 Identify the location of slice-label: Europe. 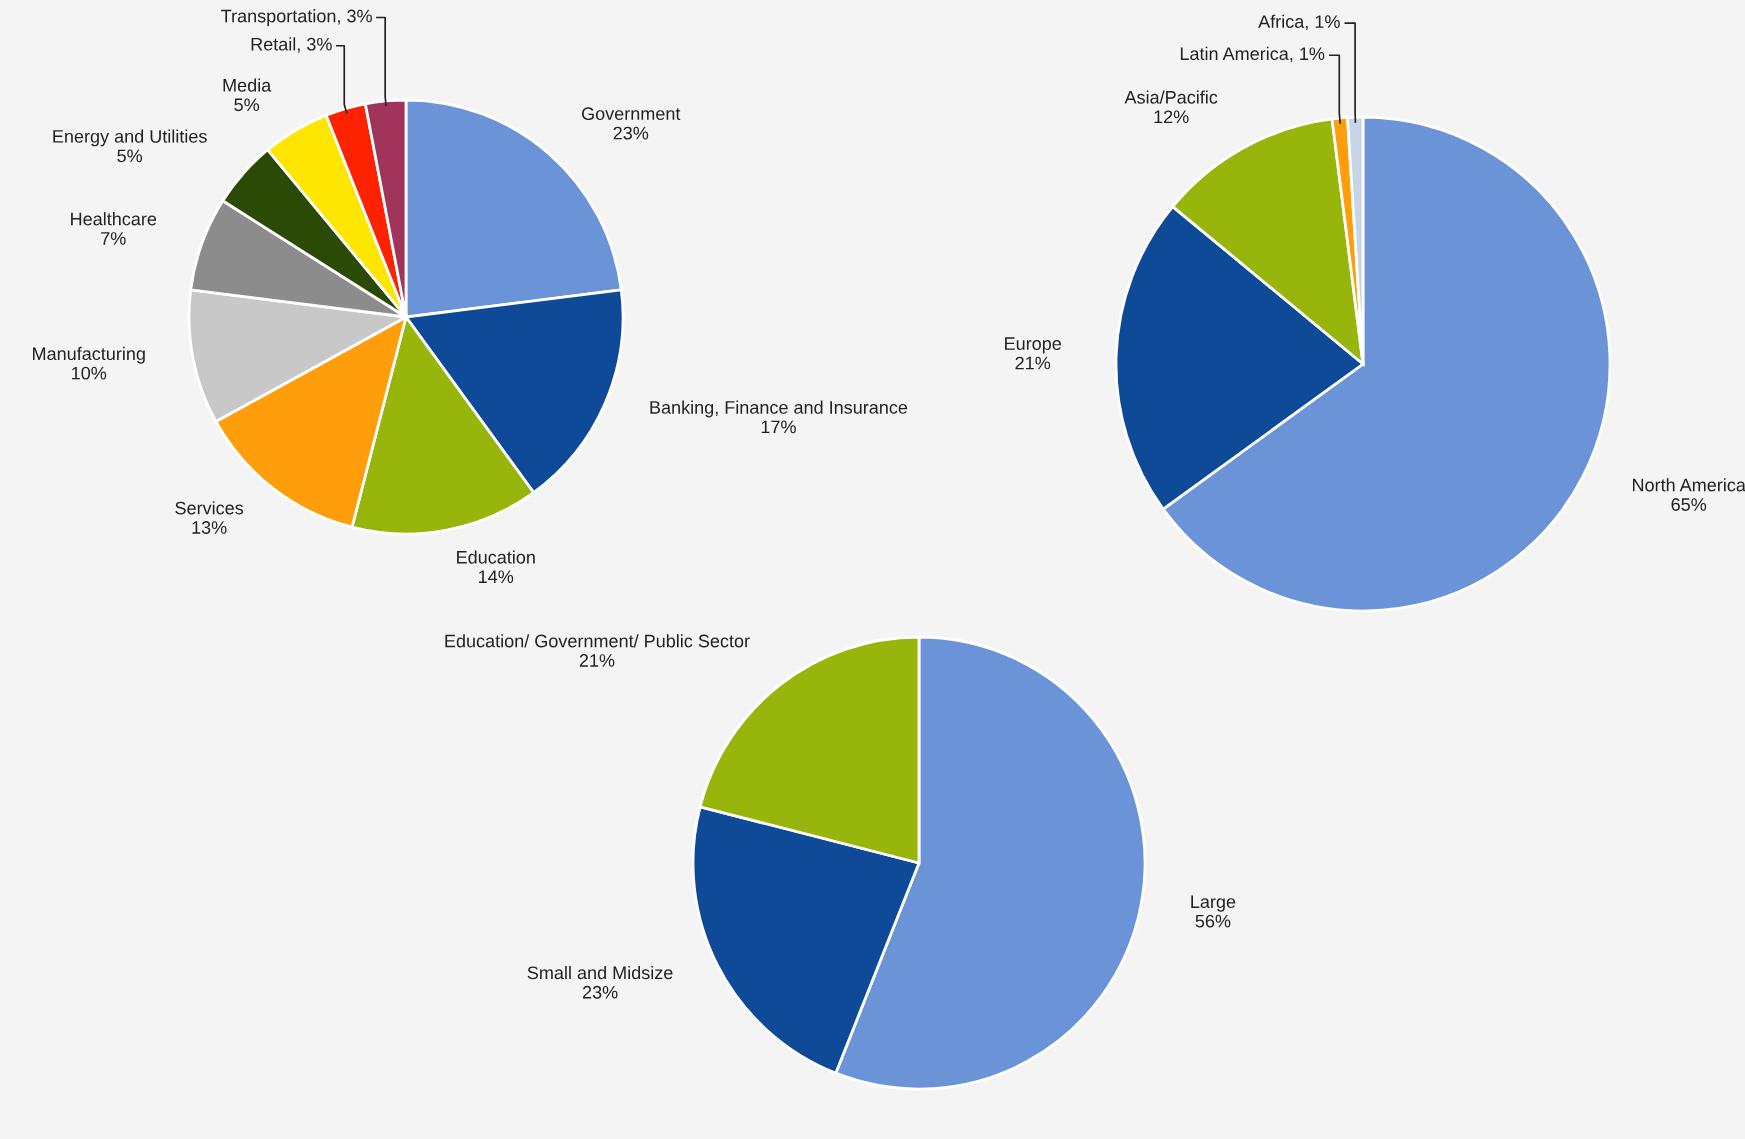
(1033, 345).